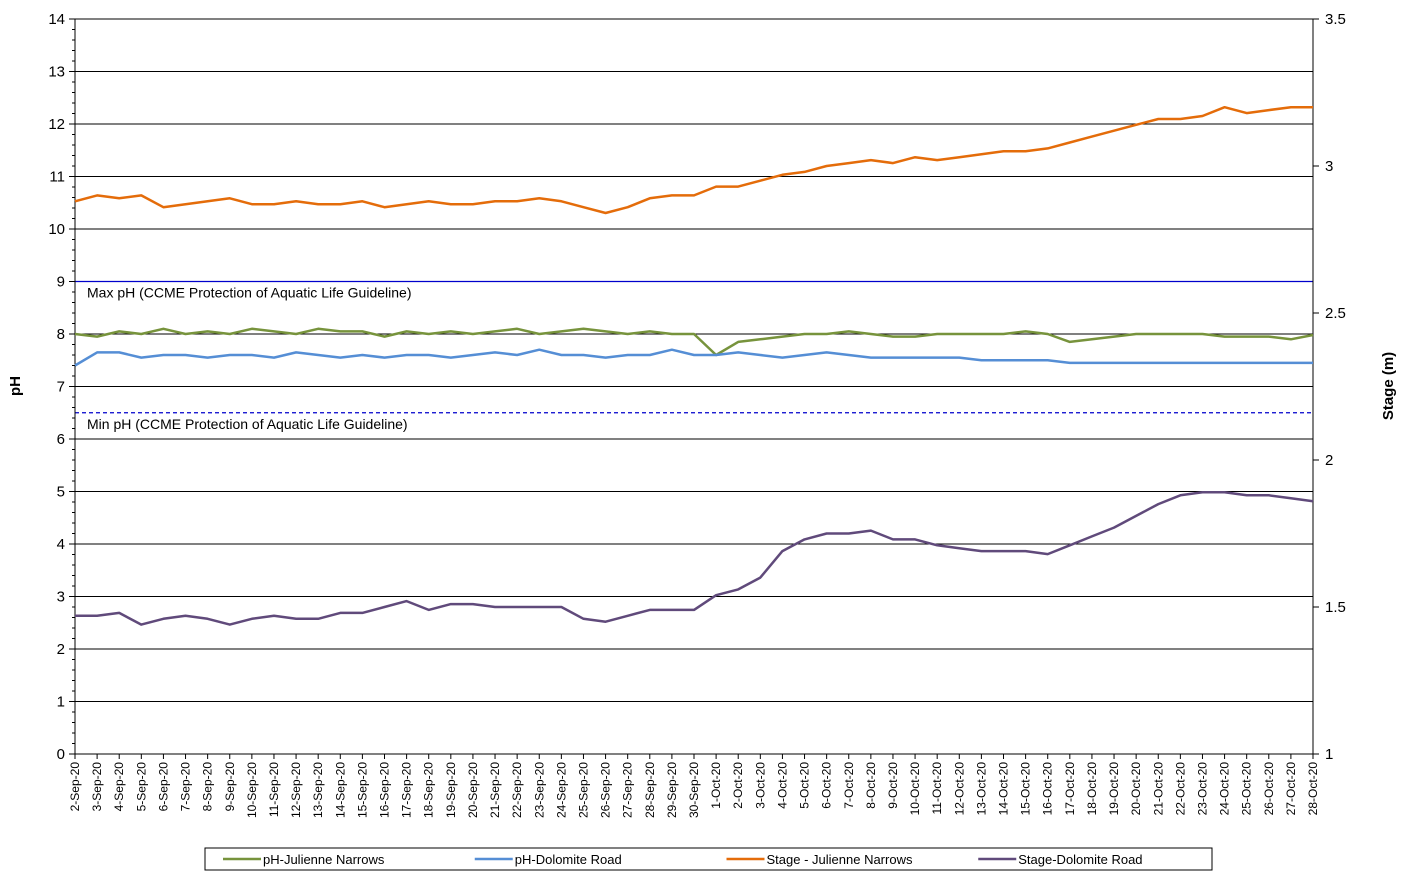 This screenshot has width=1416, height=871. I want to click on y-tick-label: 9, so click(61, 282).